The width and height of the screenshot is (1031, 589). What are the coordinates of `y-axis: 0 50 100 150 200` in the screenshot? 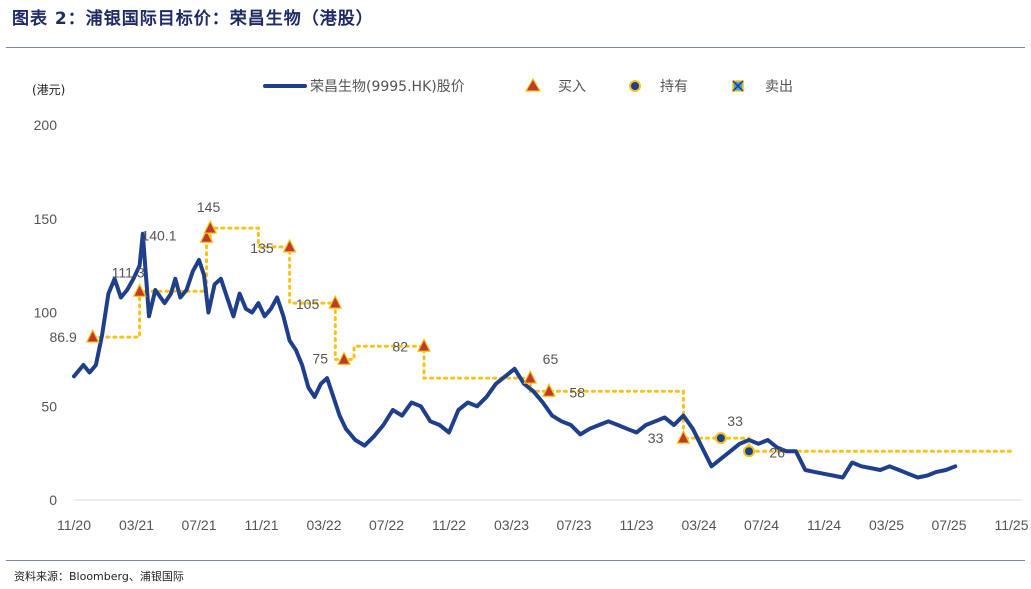 It's located at (46, 312).